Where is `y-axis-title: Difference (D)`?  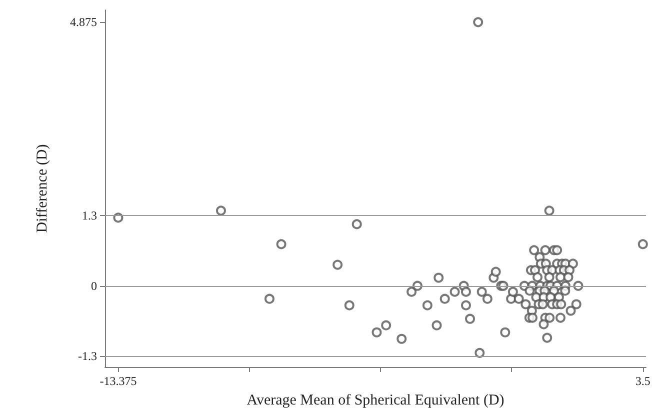
y-axis-title: Difference (D) is located at coordinates (42, 188).